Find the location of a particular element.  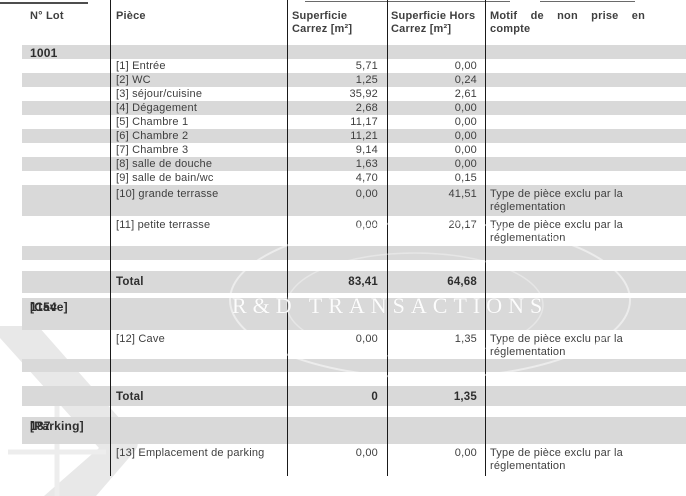

header-lot-number: N° Lot is located at coordinates (47, 16).